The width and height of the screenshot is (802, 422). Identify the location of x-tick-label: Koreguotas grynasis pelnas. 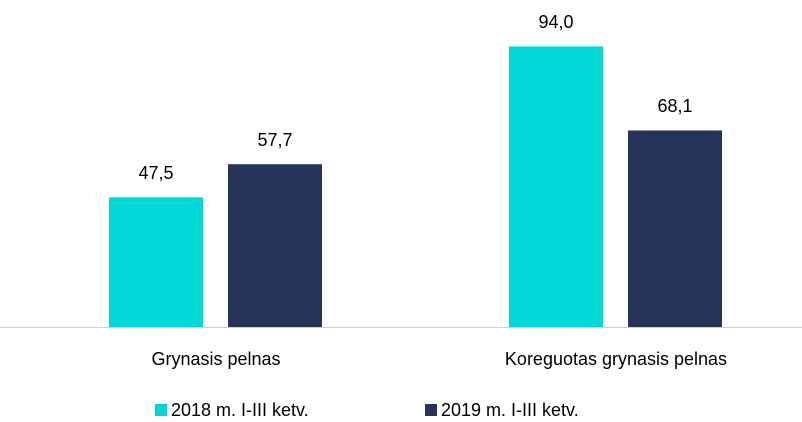
(616, 359).